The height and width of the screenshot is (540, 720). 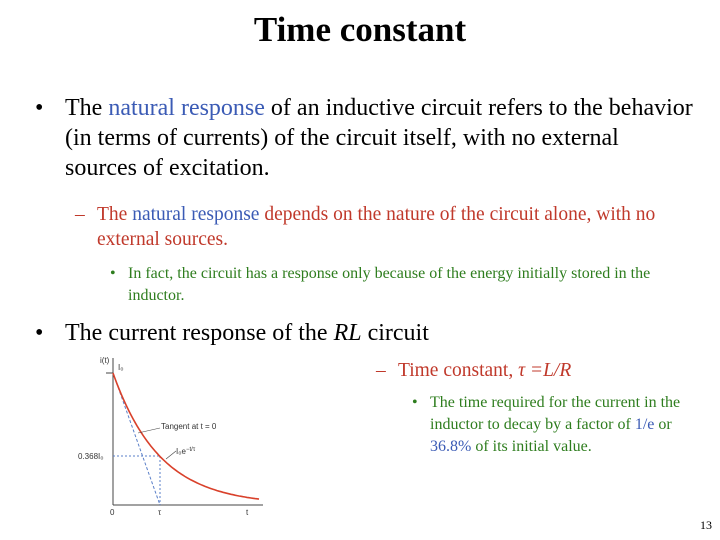 I want to click on text: The current response of the, so click(x=199, y=333).